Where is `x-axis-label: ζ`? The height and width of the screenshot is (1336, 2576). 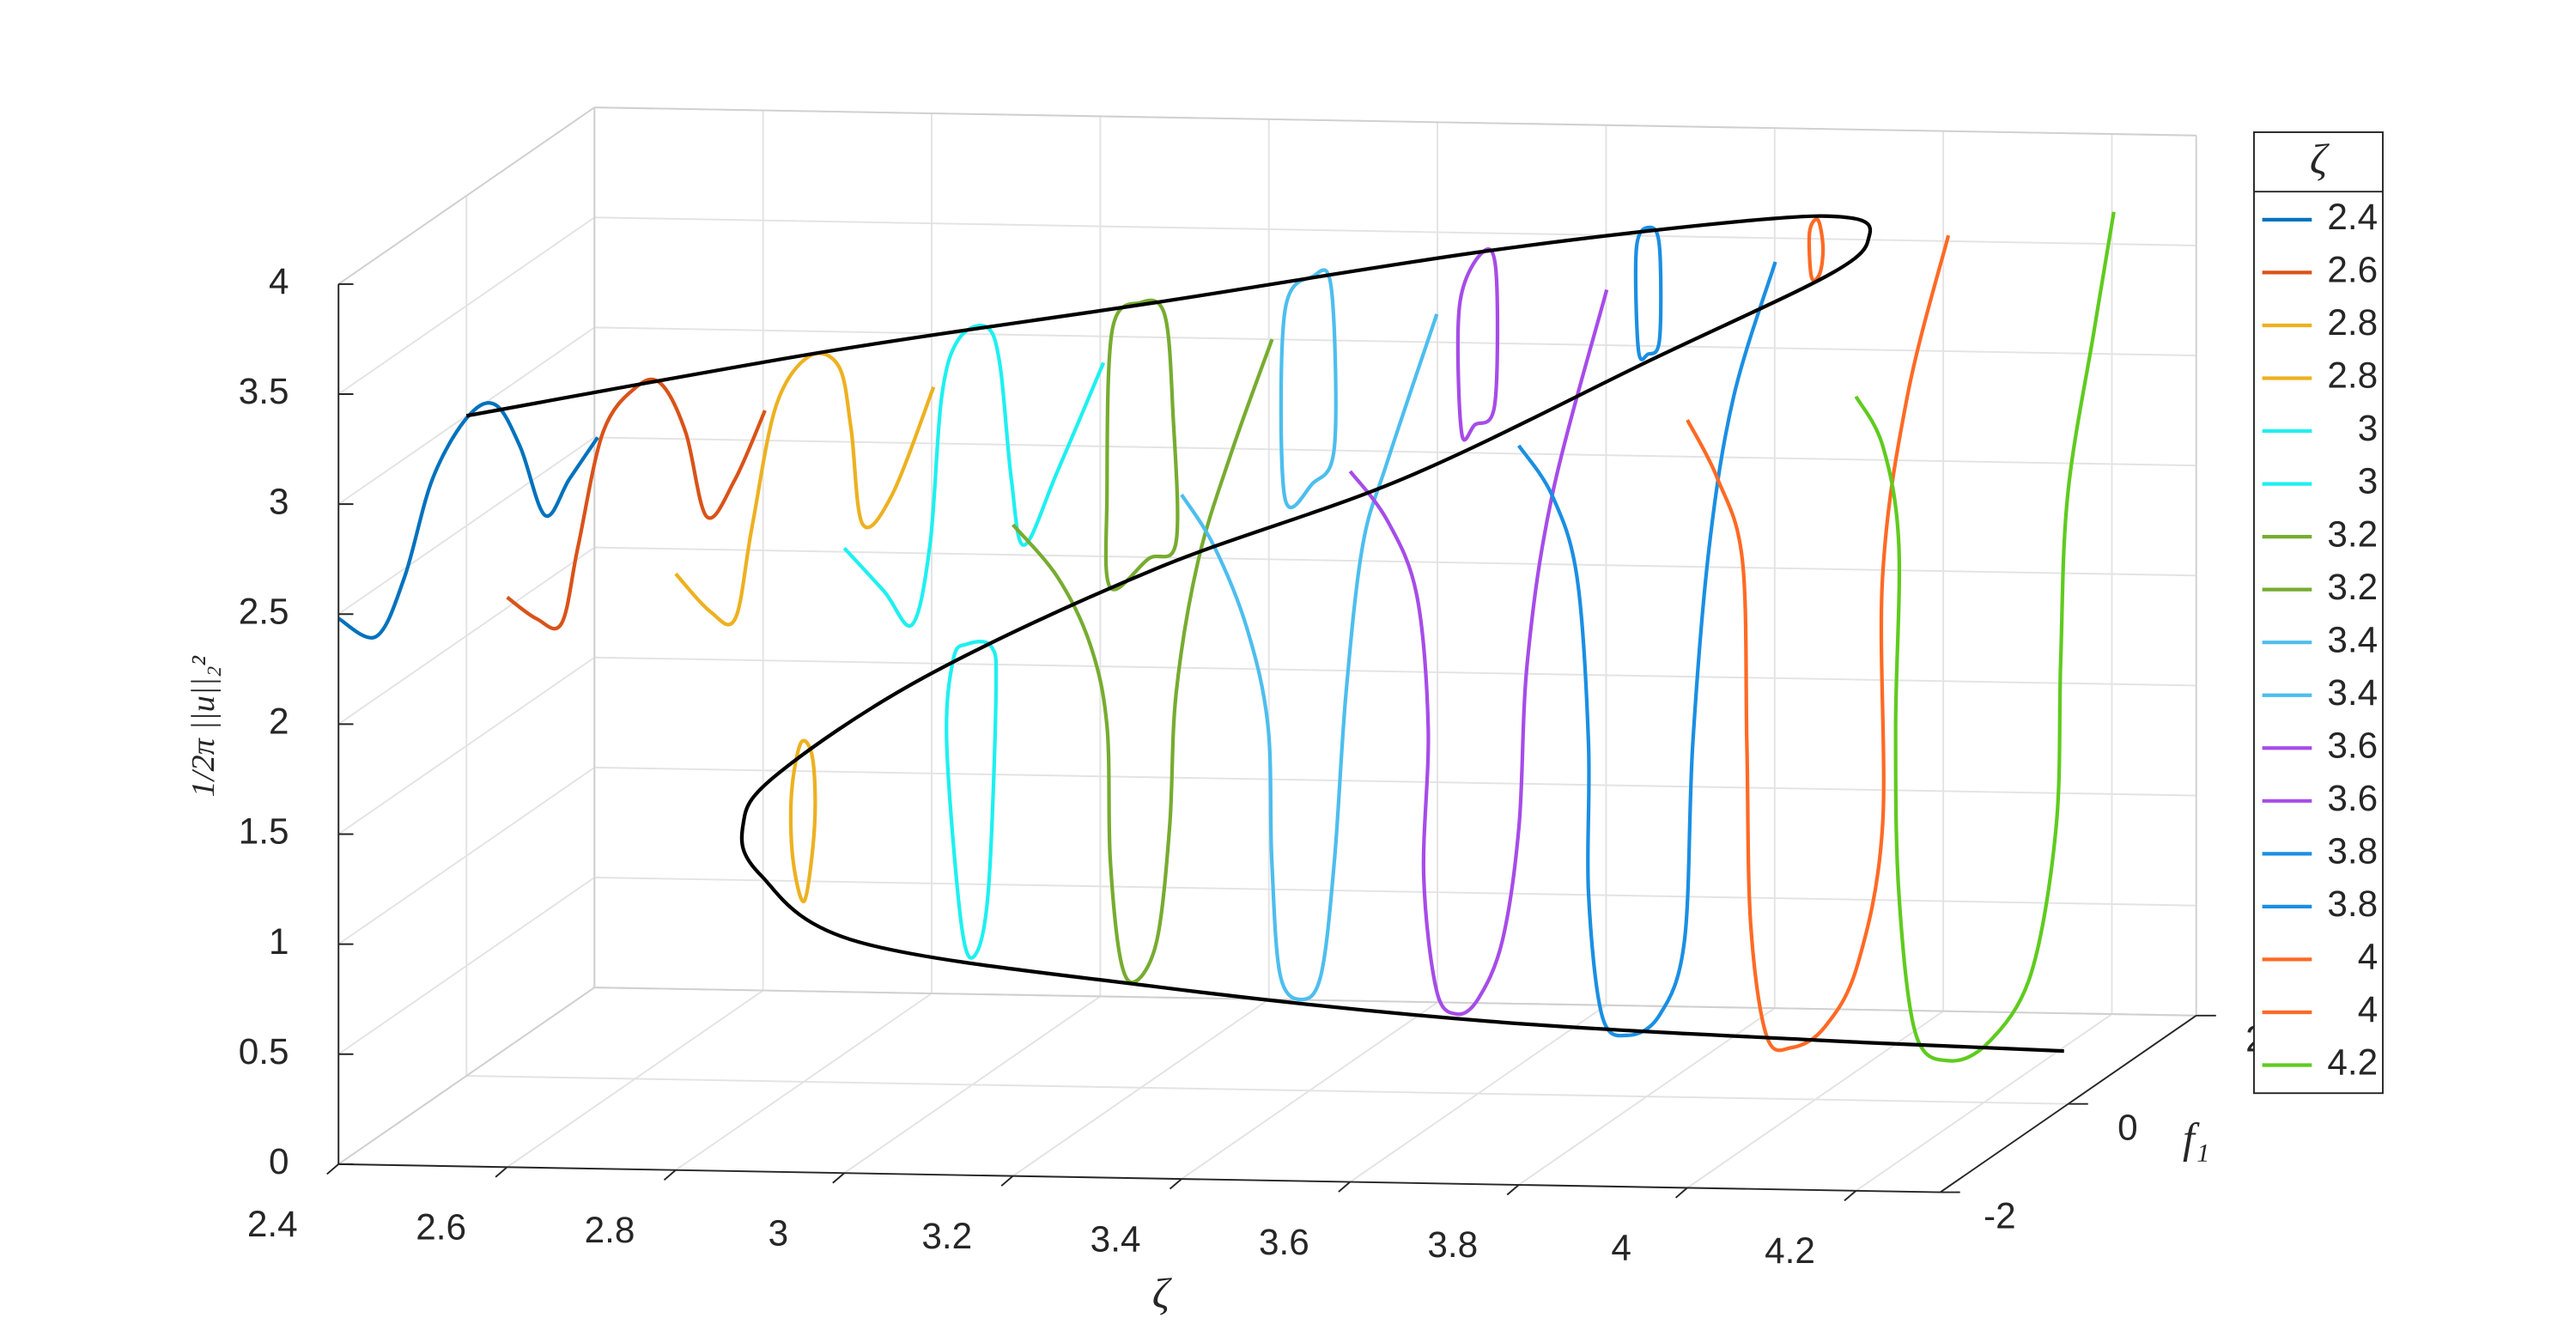
x-axis-label: ζ is located at coordinates (1162, 1293).